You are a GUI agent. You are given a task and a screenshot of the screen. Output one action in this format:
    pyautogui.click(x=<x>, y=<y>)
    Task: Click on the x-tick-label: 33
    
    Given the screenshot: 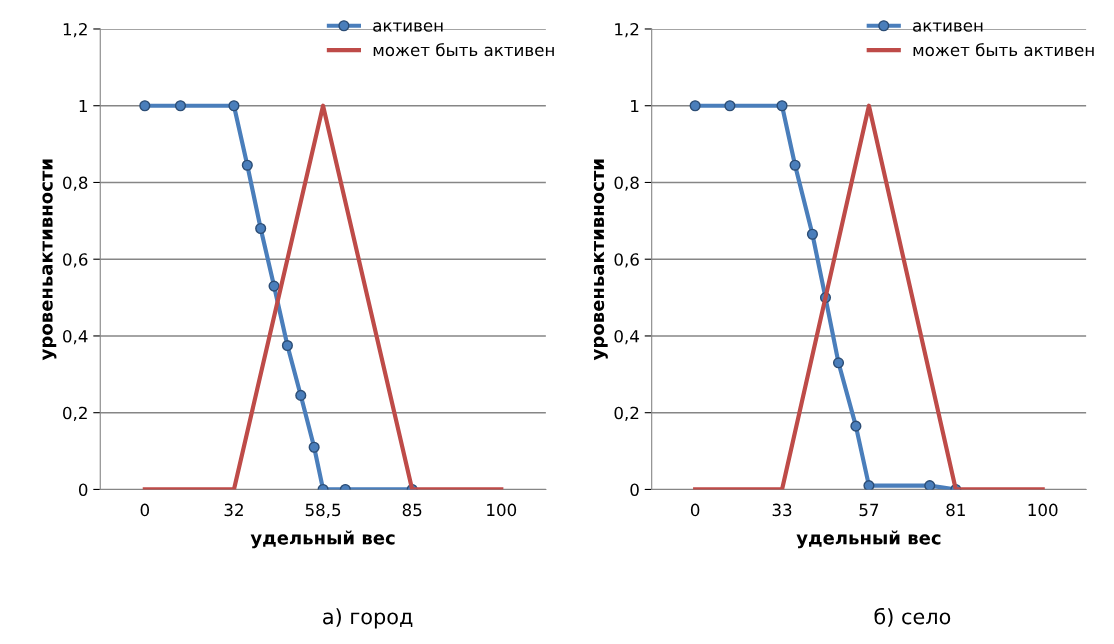 What is the action you would take?
    pyautogui.click(x=782, y=510)
    